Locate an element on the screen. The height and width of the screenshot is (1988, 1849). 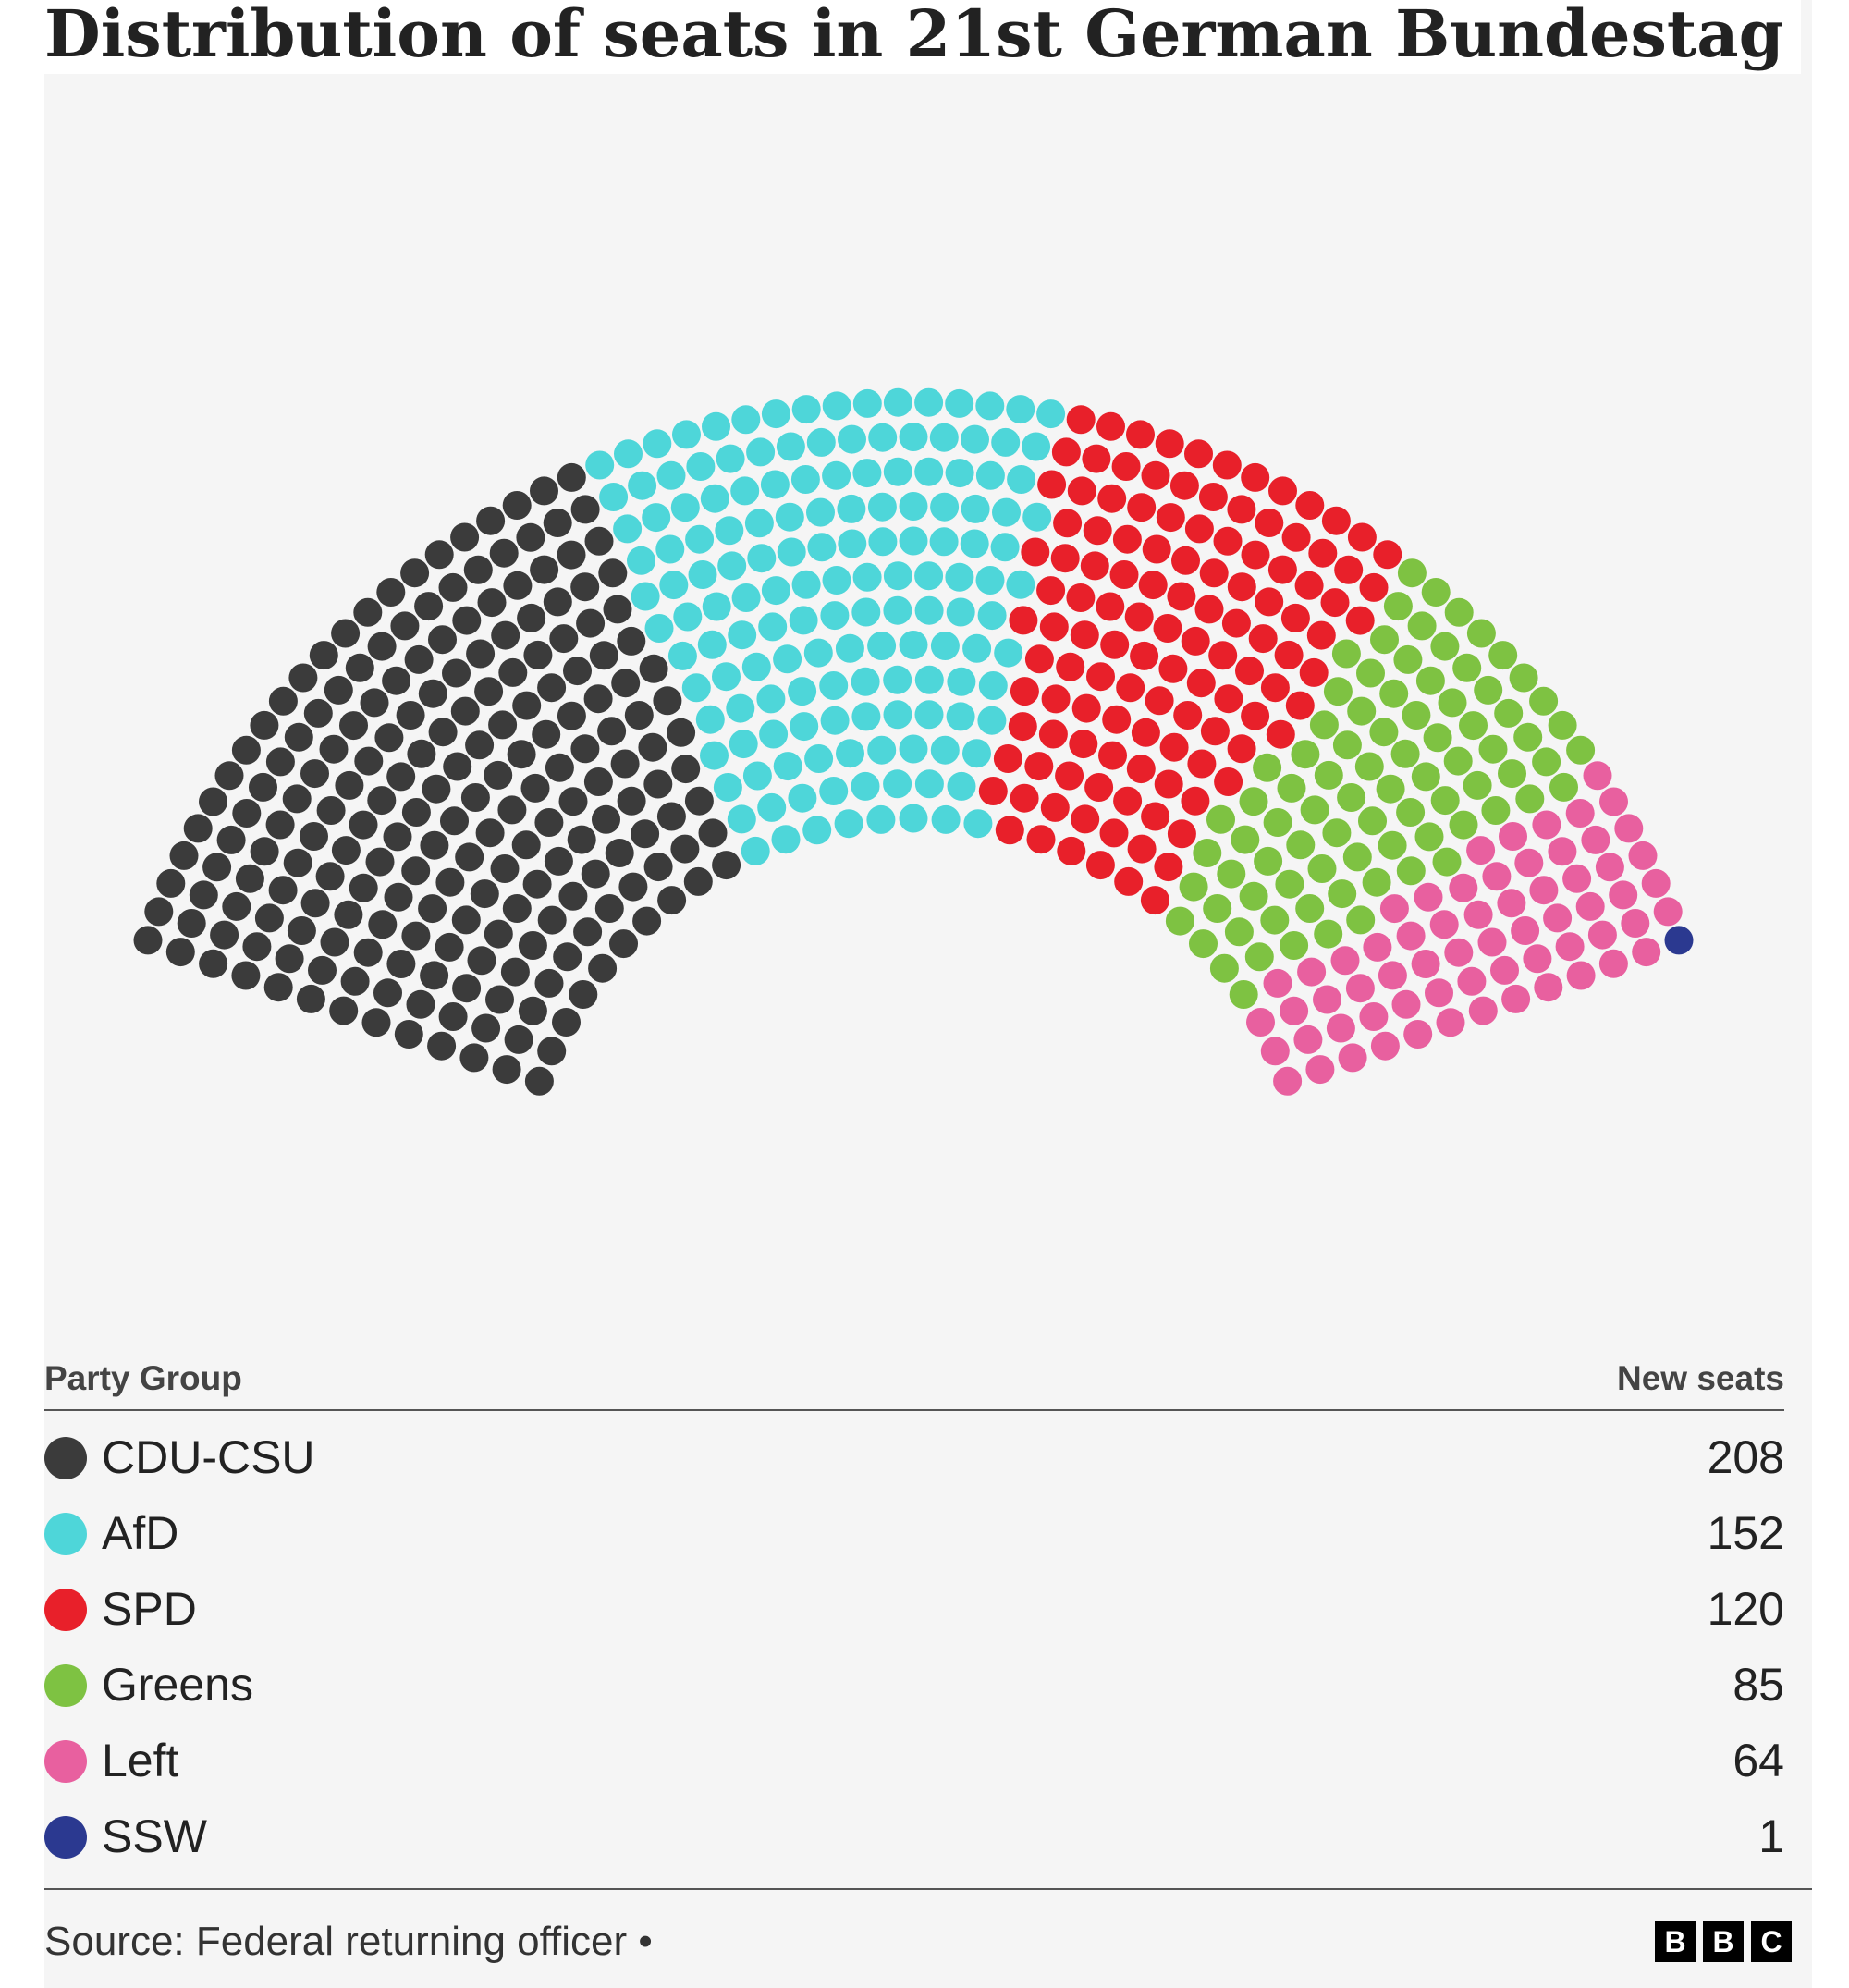
source-note: Source: Federal returning officer • is located at coordinates (348, 1941).